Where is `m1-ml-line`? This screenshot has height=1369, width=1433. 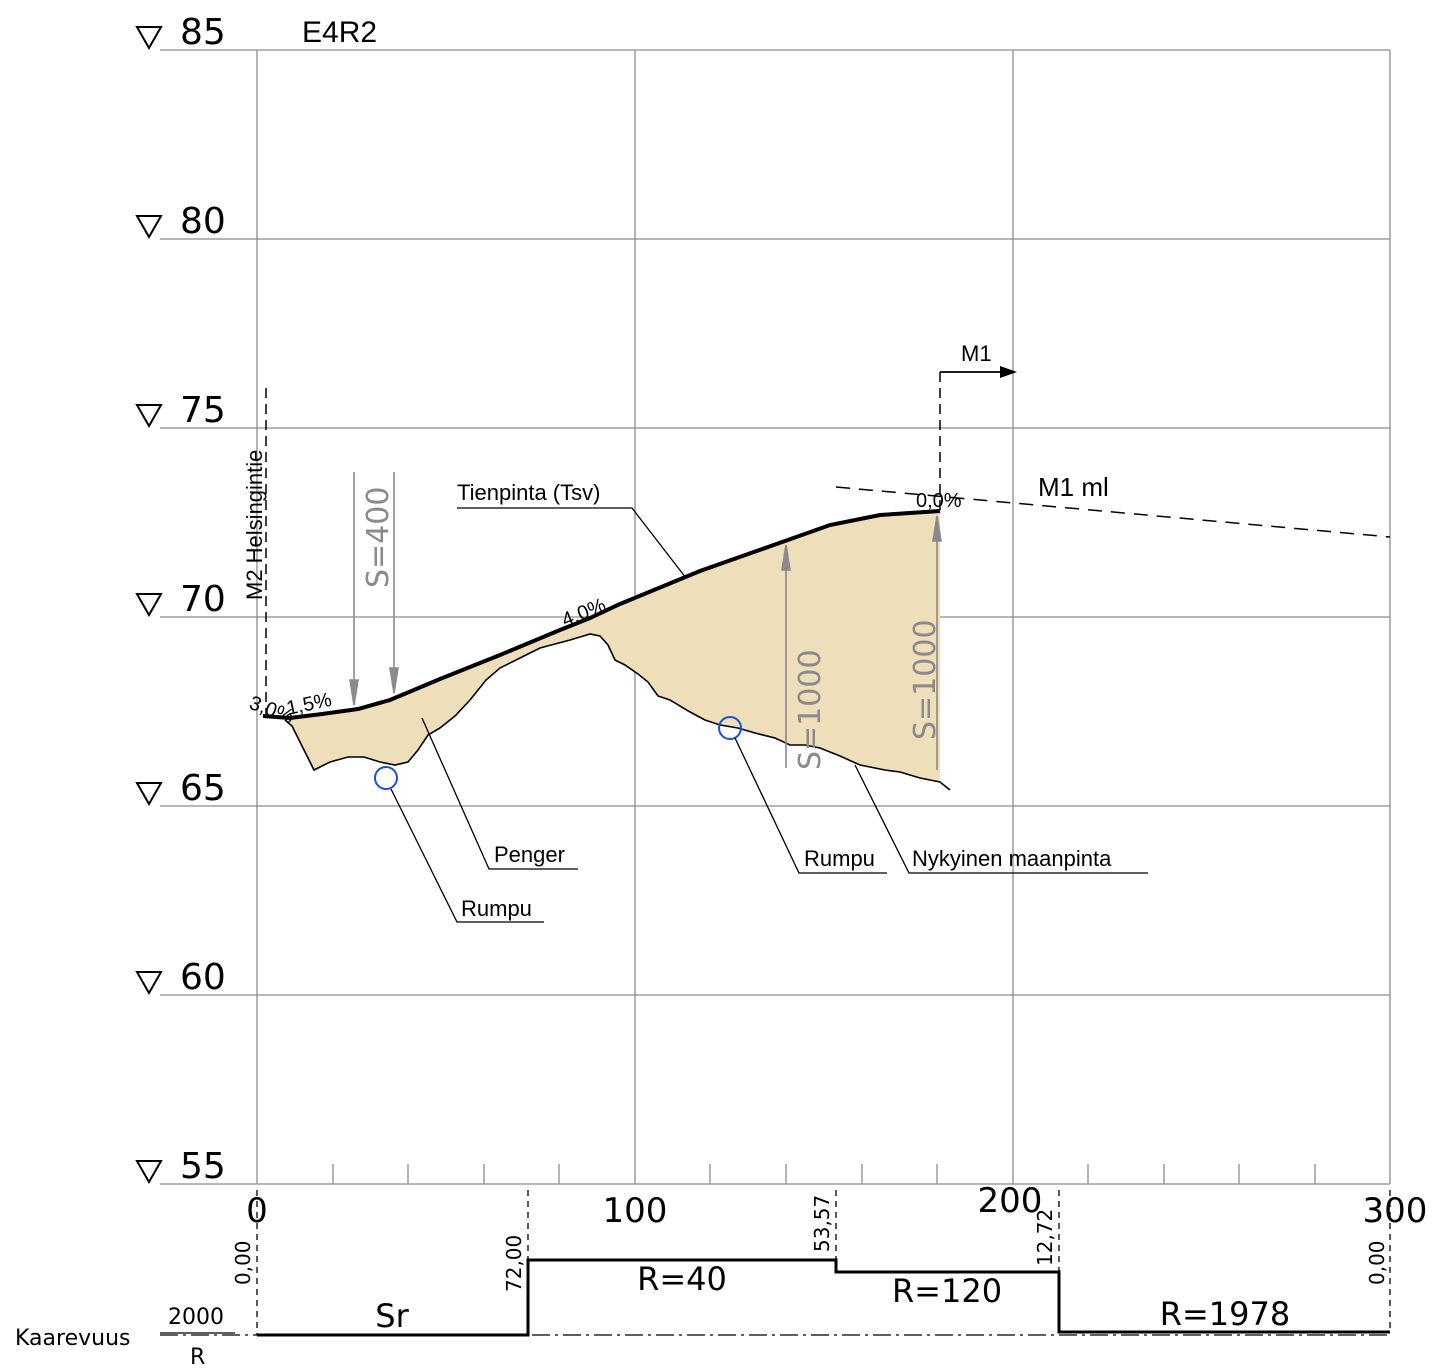 m1-ml-line is located at coordinates (1113, 512).